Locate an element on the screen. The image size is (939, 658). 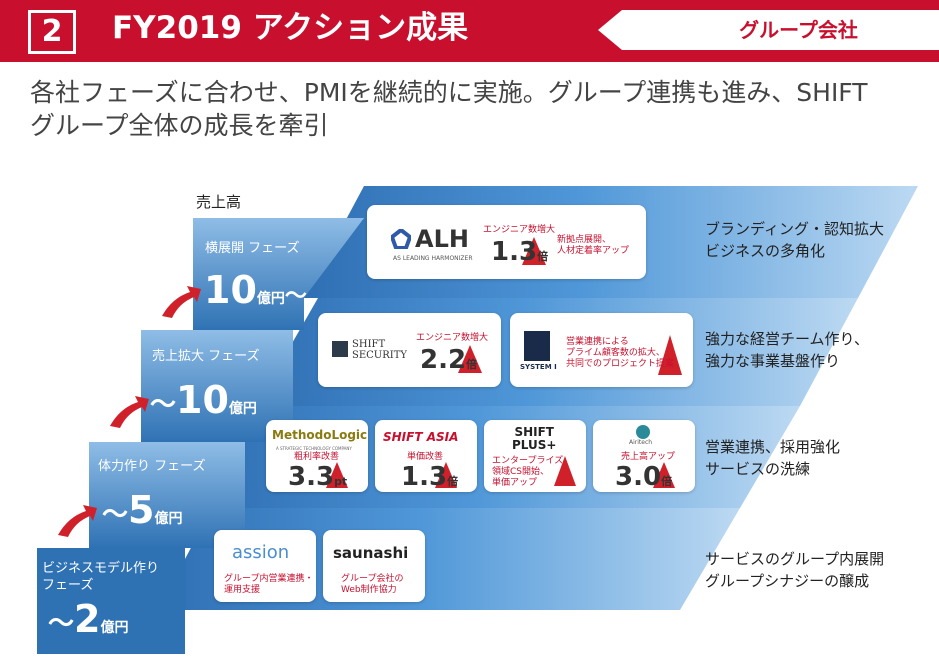
step-3-prefix: 〜 is located at coordinates (163, 405).